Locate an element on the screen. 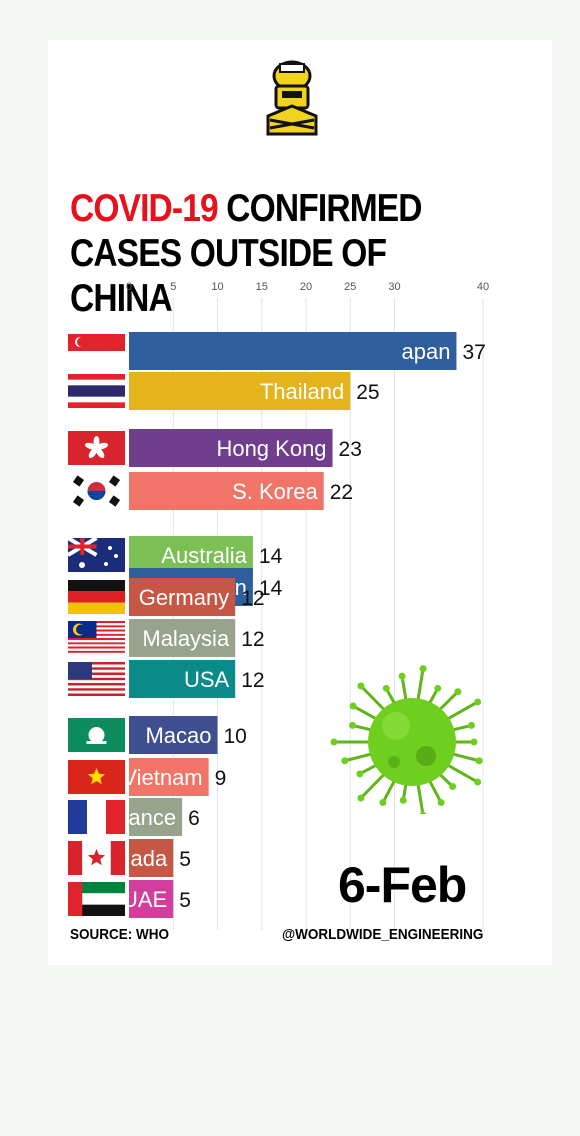  macao-flag-icon is located at coordinates (96, 735).